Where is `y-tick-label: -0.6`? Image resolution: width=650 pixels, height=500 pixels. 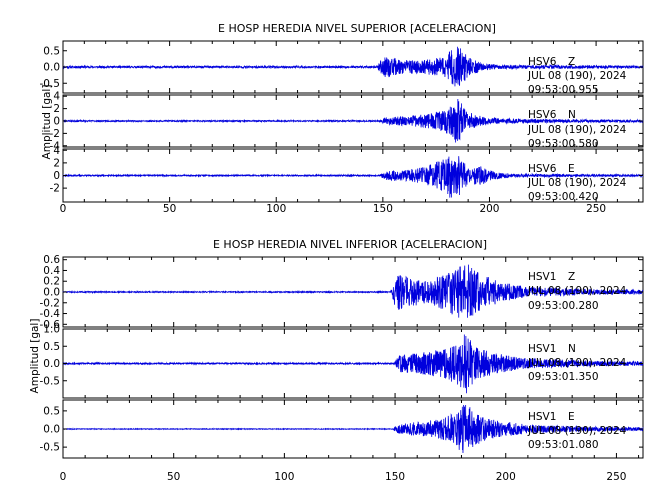 y-tick-label: -0.6 is located at coordinates (50, 325).